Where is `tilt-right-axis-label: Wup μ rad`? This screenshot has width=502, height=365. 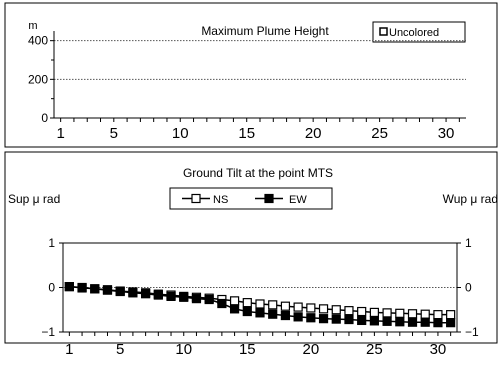
tilt-right-axis-label: Wup μ rad is located at coordinates (470, 199).